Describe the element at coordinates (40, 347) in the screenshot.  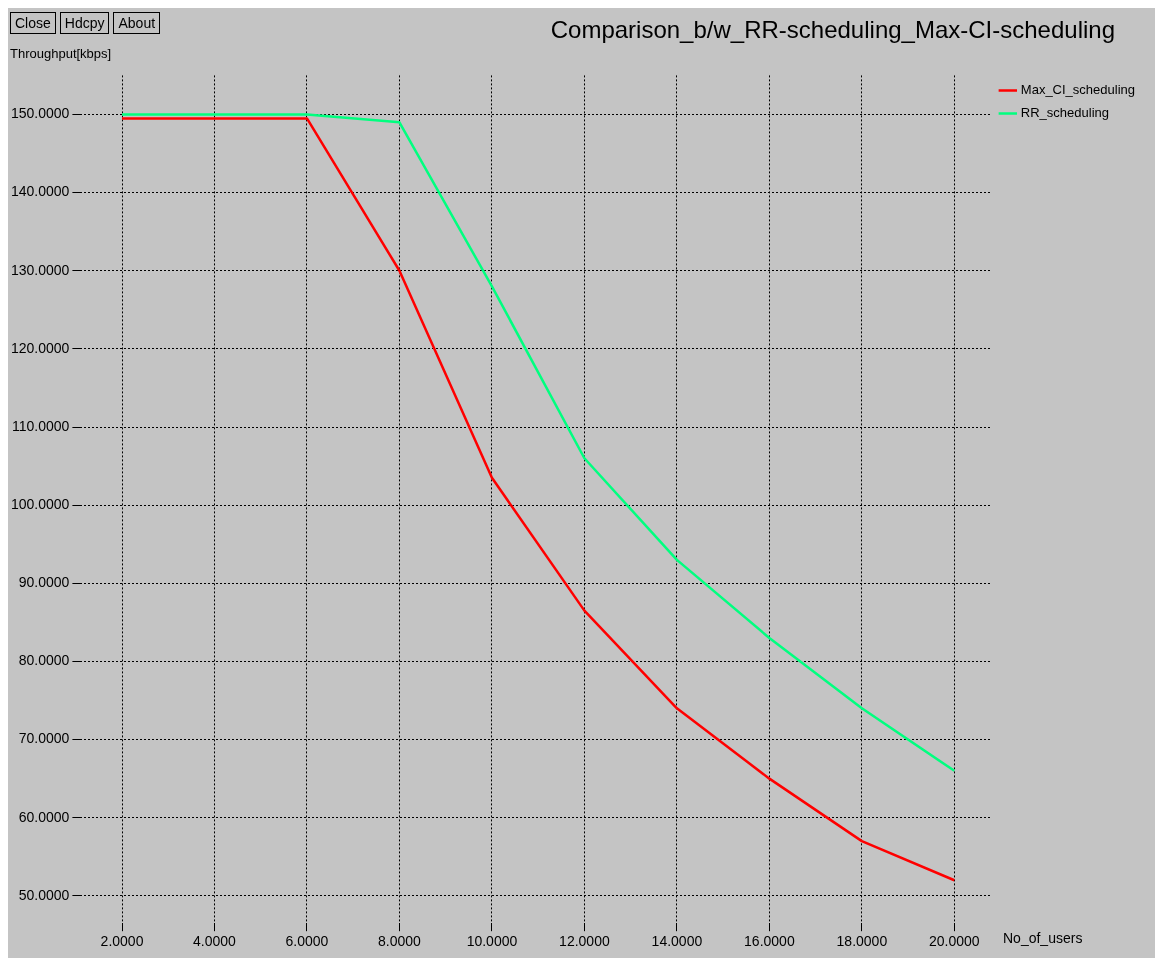
I see `y-tick-label: 120.0000` at that location.